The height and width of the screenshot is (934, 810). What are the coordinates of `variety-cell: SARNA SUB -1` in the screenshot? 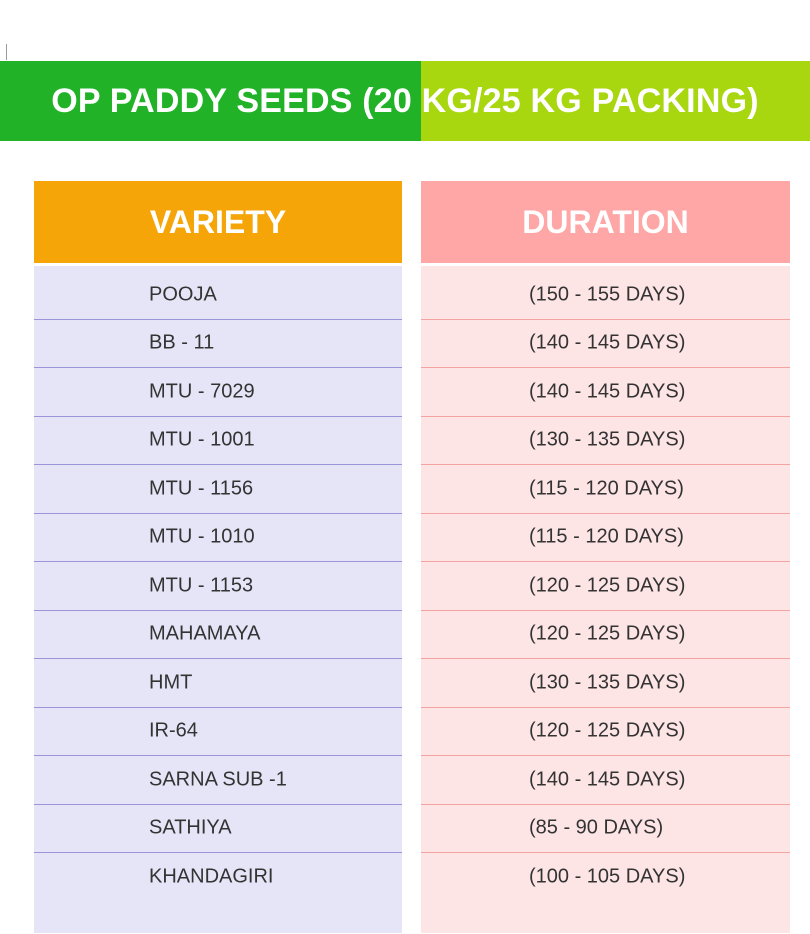 It's located at (218, 779).